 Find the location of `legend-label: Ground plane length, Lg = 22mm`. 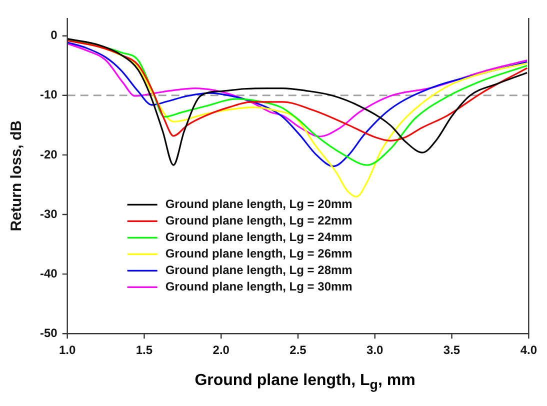

legend-label: Ground plane length, Lg = 22mm is located at coordinates (258, 220).